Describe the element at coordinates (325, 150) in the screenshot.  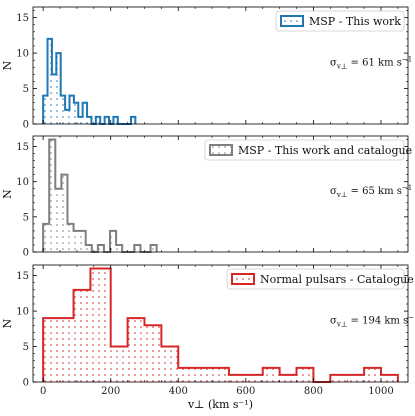
I see `legend-label: MSP - This work and catalogue` at that location.